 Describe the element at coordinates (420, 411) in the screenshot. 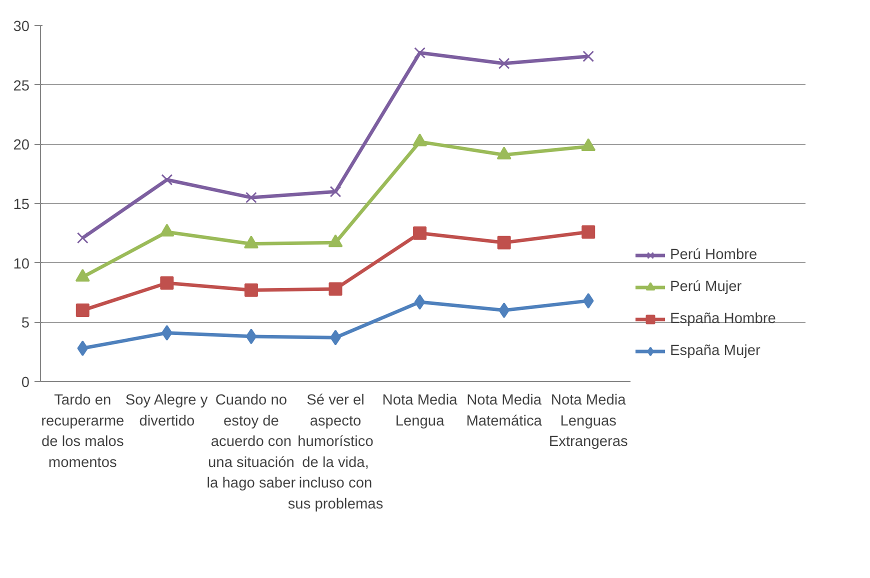

I see `x-tick-label: Nota Media Lengua` at that location.